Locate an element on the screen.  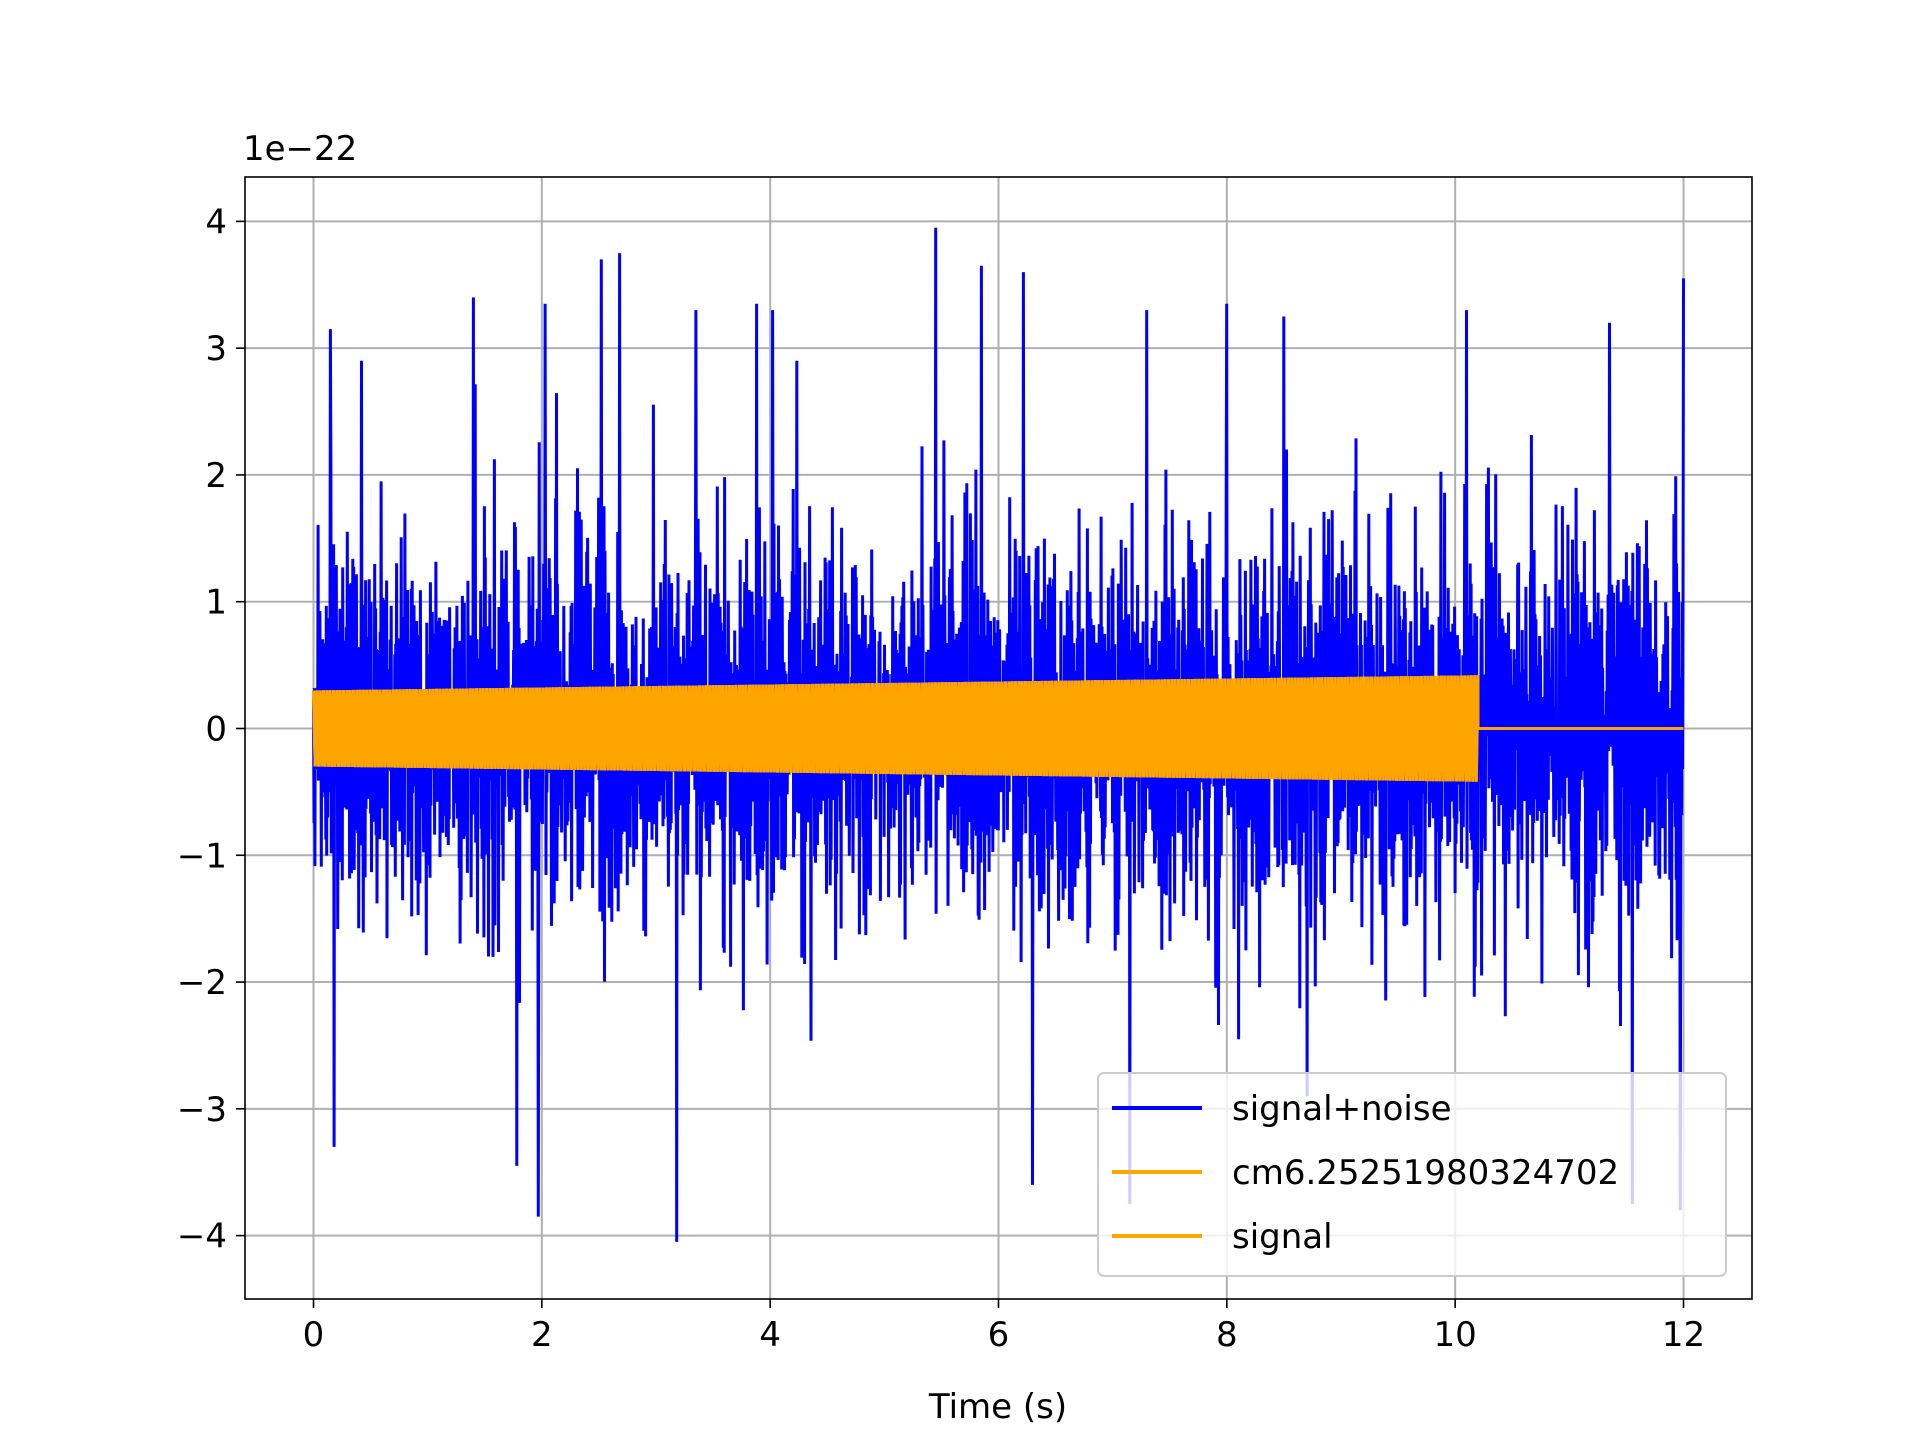
x-tick-label: 4 is located at coordinates (770, 1335).